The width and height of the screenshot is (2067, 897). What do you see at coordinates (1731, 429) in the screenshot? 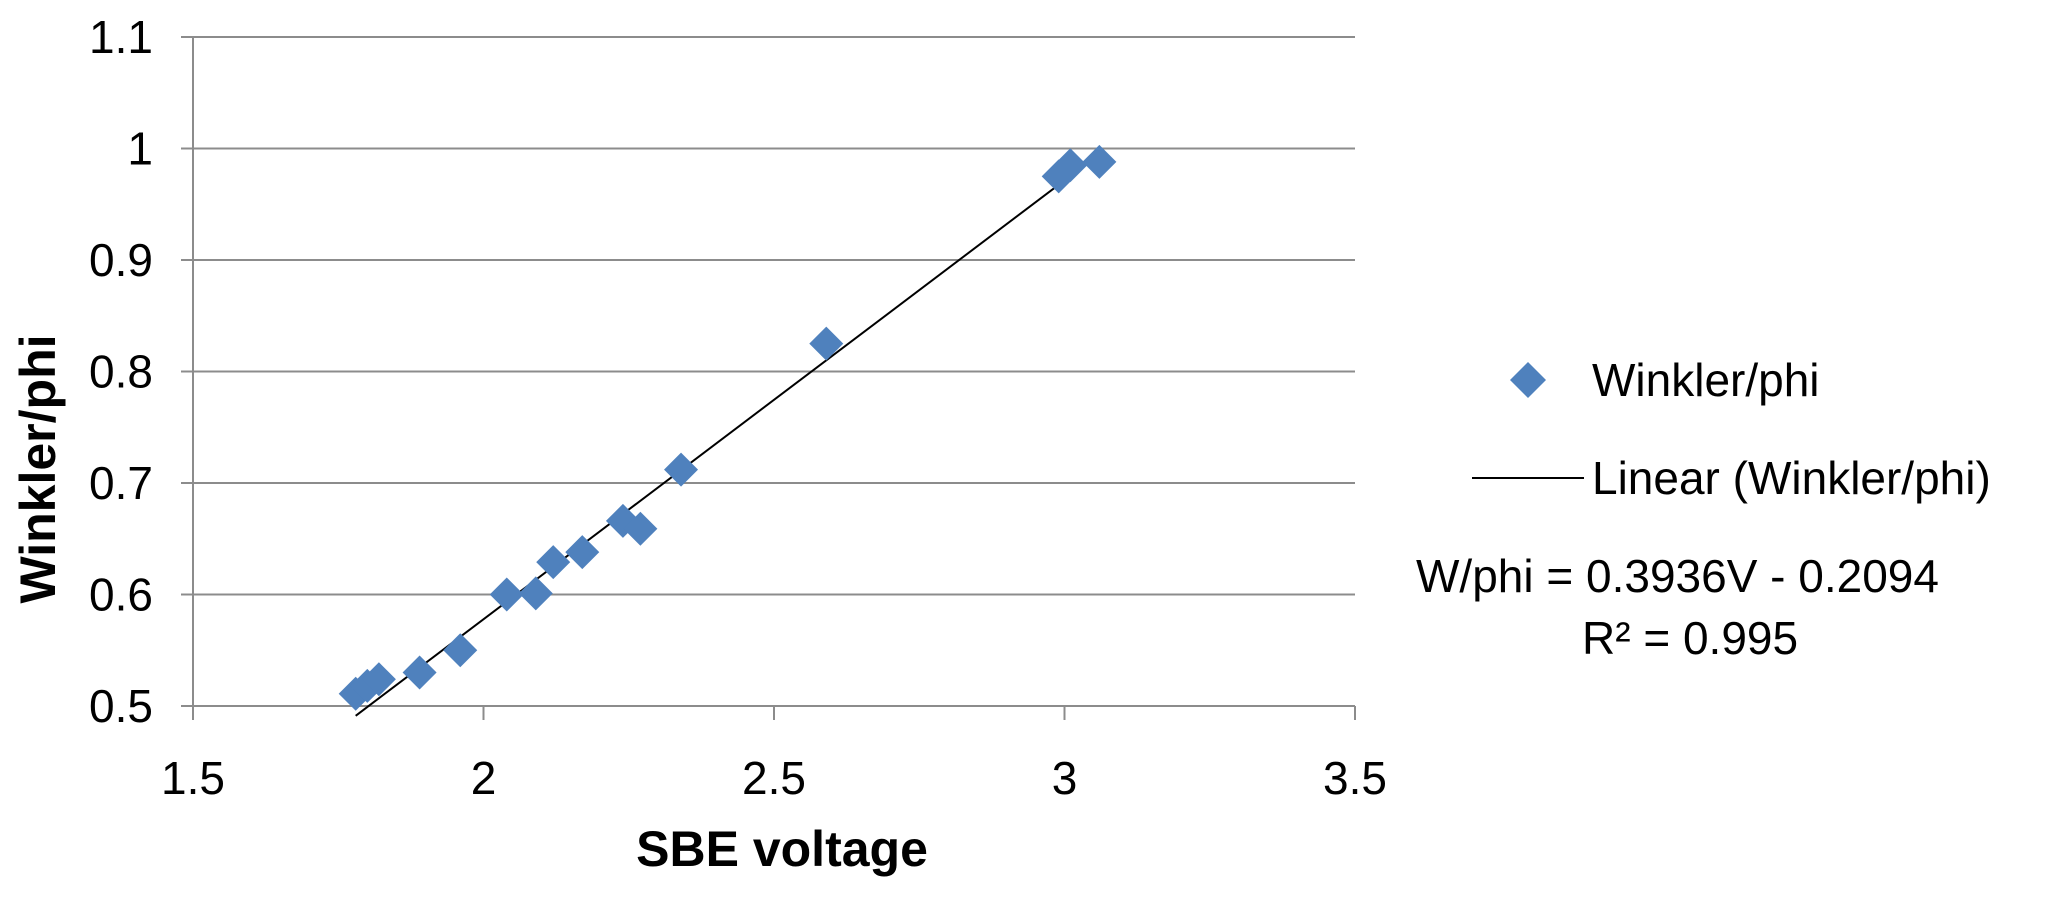
I see `legend: Winkler/phi Linear (Winkler/phi)` at bounding box center [1731, 429].